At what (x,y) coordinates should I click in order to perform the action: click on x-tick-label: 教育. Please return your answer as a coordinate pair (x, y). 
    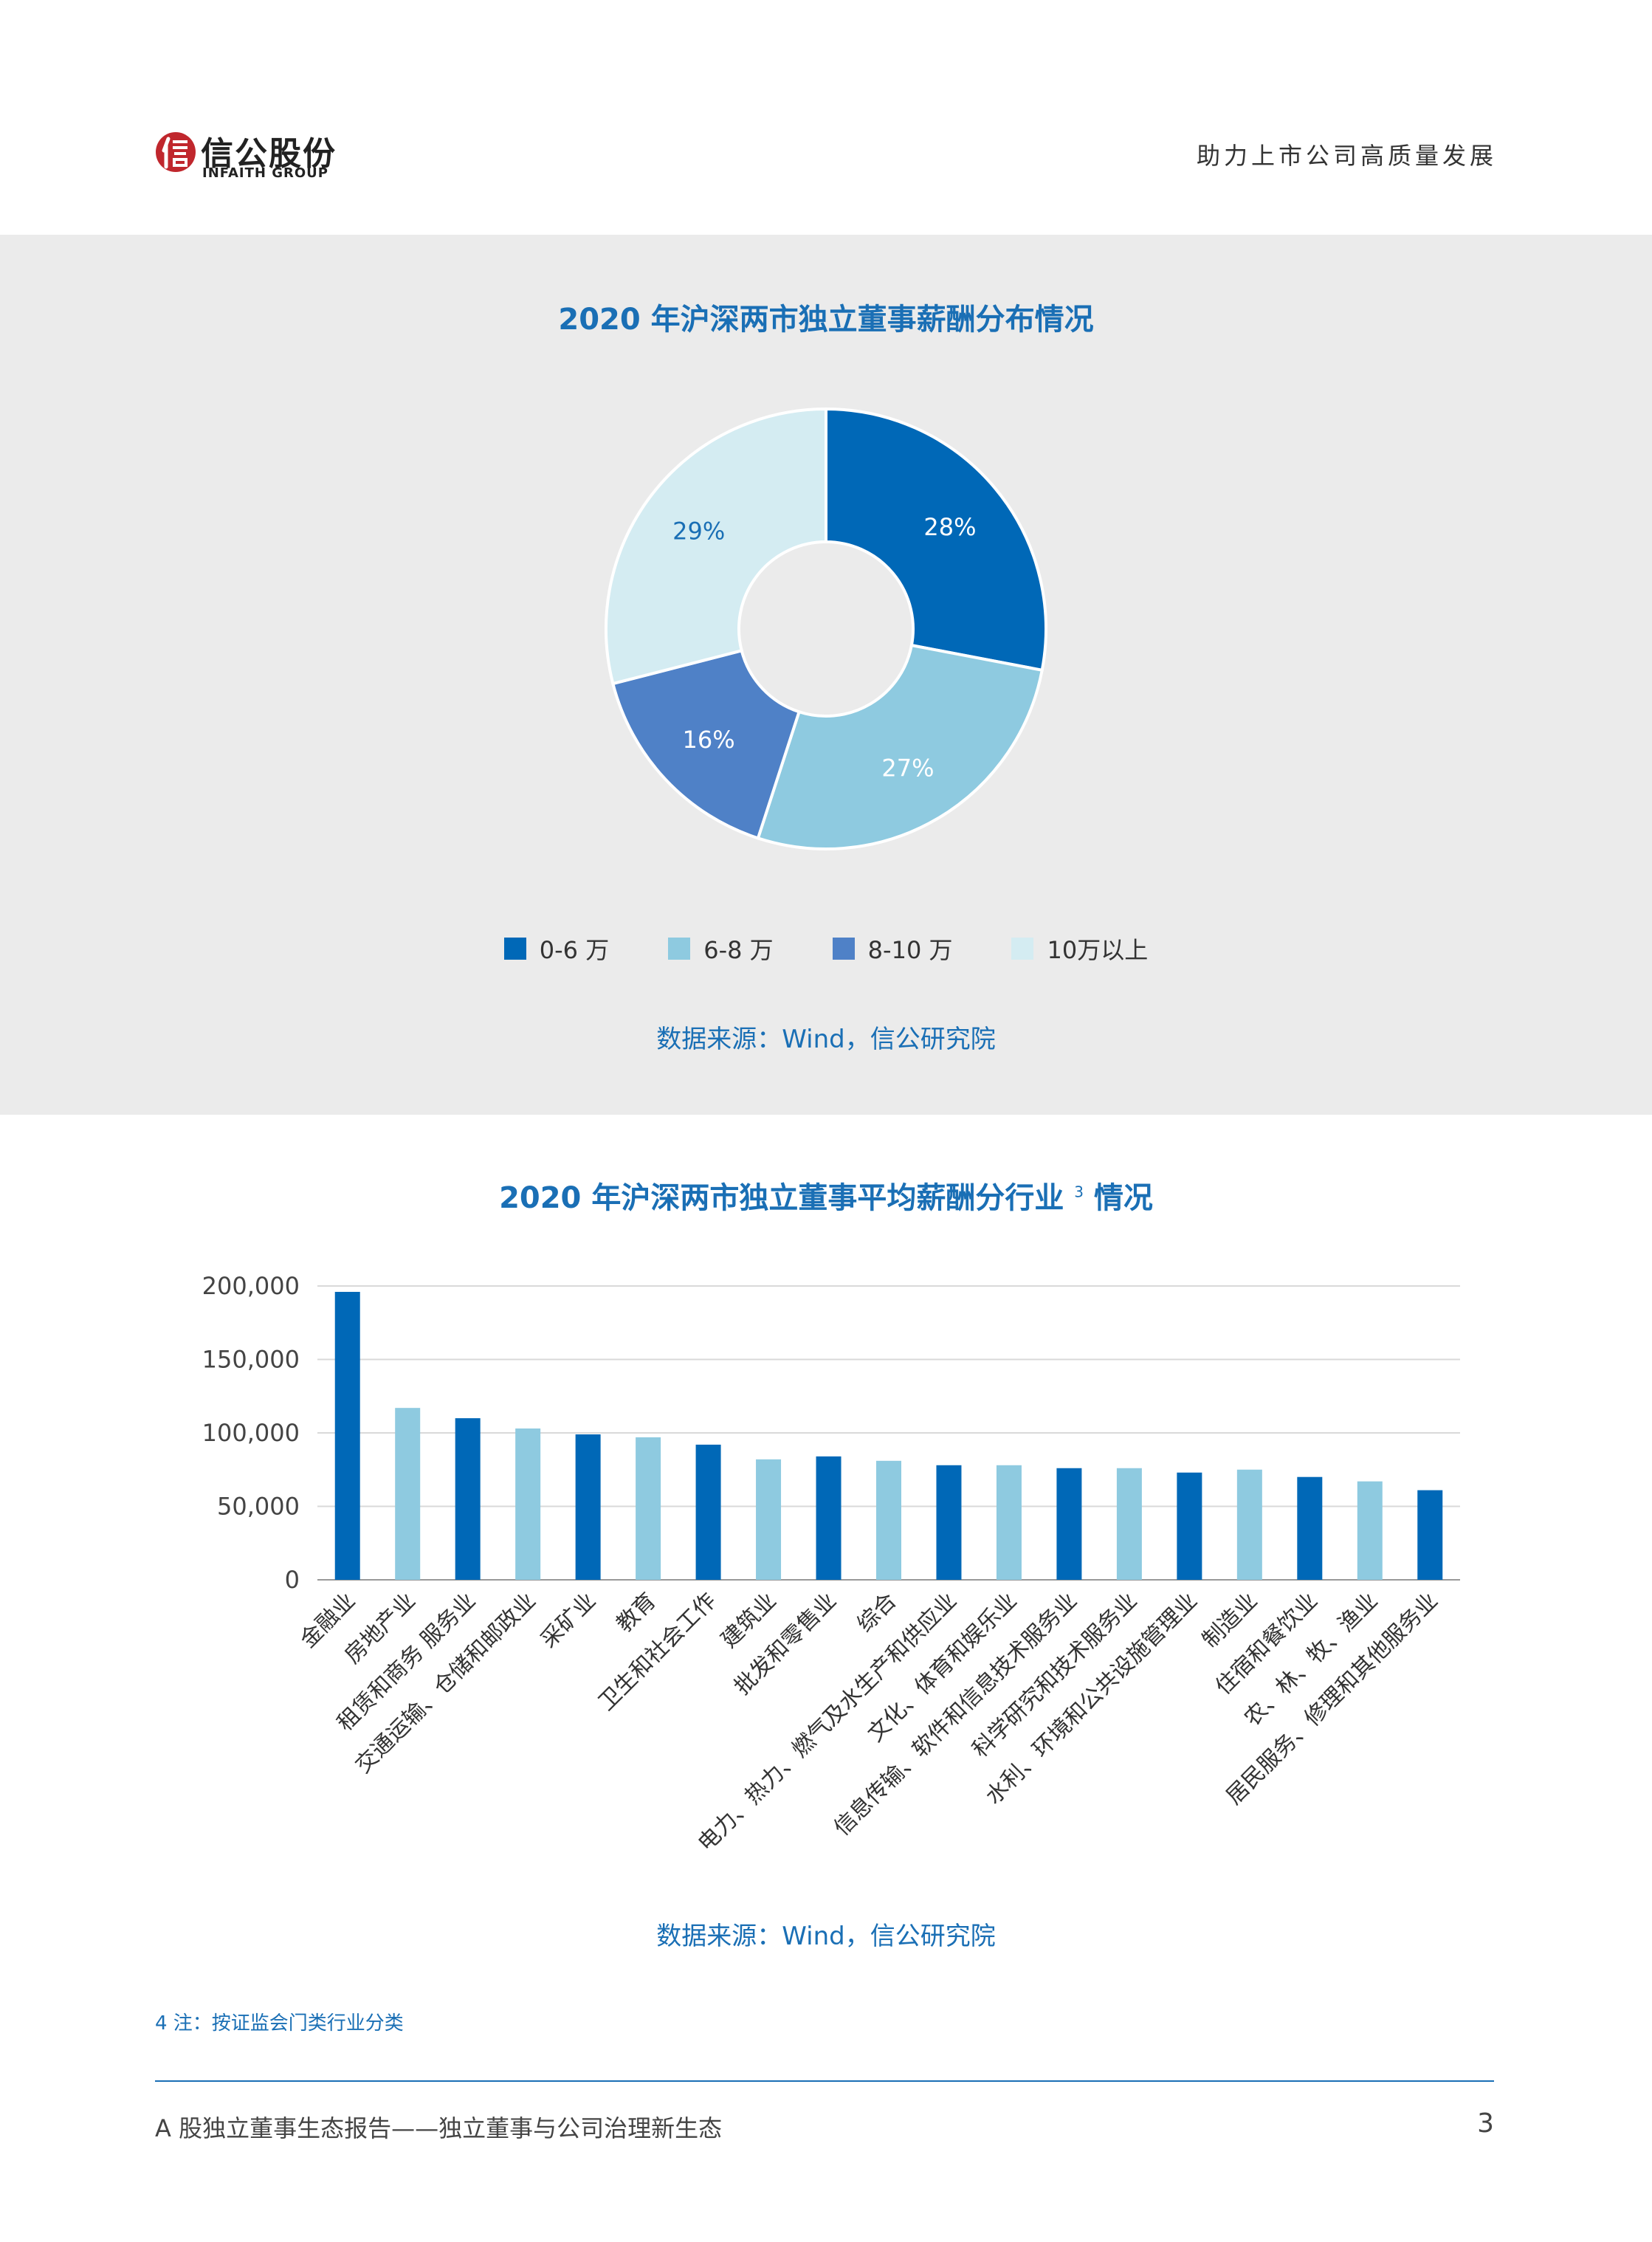
    Looking at the image, I should click on (636, 1612).